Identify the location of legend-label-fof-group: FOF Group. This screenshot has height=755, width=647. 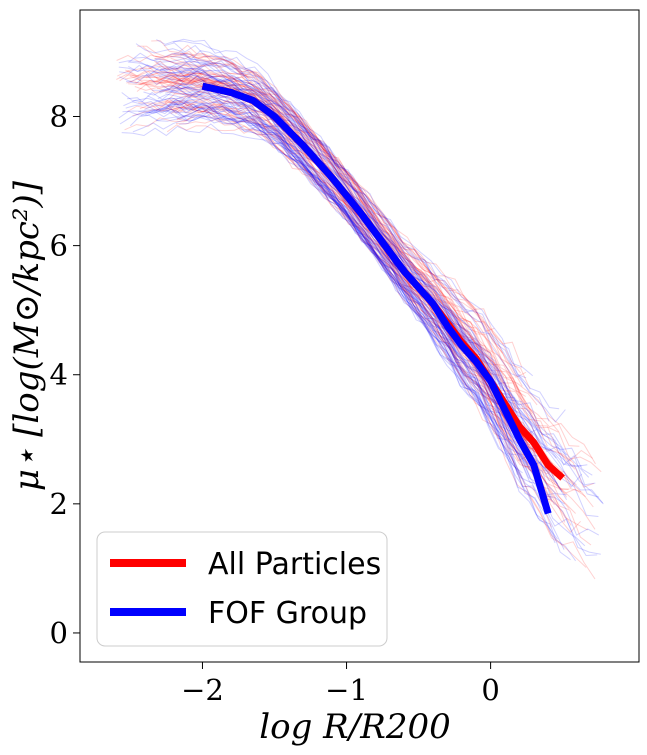
(287, 613).